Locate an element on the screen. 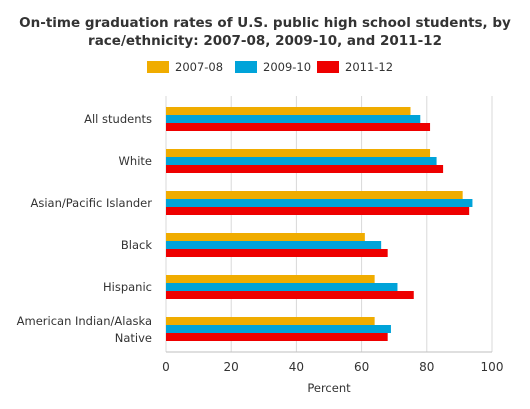 The height and width of the screenshot is (409, 530). legend-item-2011-12: 2011-12 is located at coordinates (355, 67).